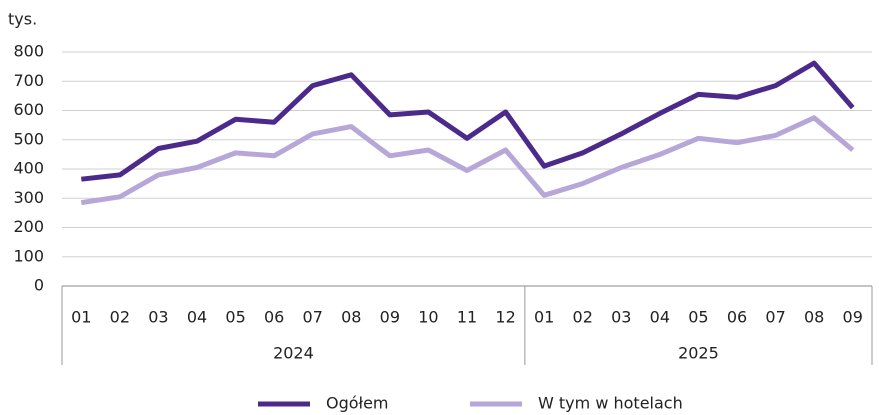  I want to click on y-tick-label: 200, so click(28, 226).